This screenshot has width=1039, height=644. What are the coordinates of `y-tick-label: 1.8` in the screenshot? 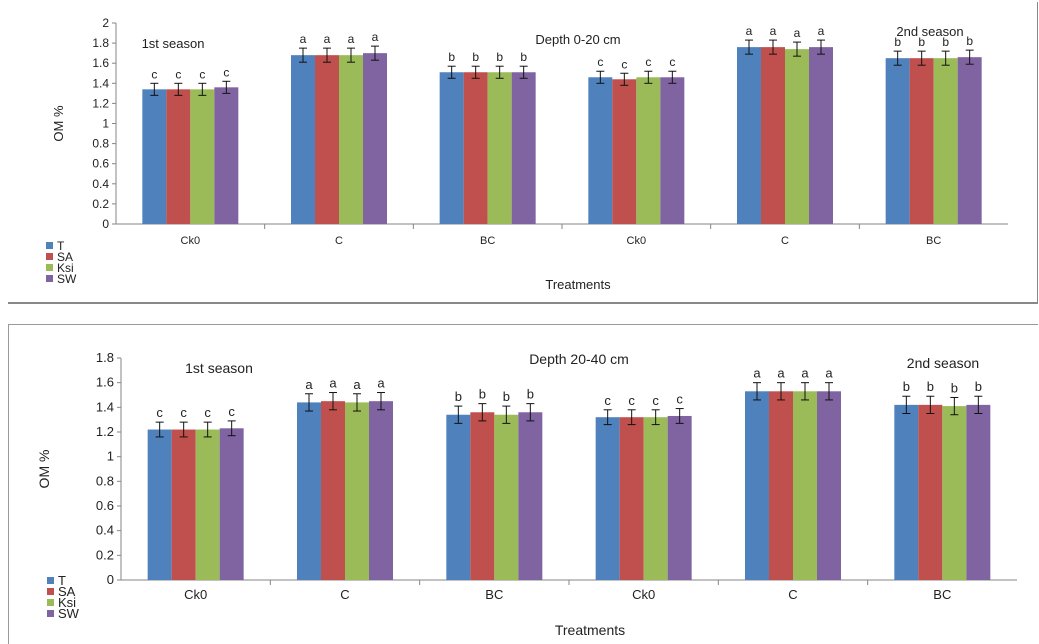 It's located at (105, 357).